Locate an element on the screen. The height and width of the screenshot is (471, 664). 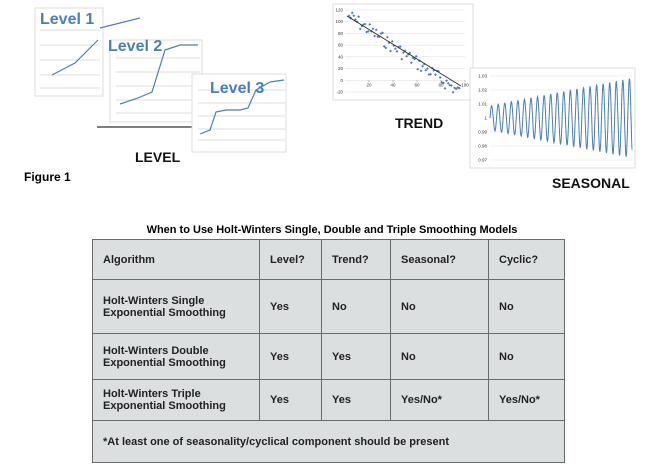
y-tick-label: 1 is located at coordinates (485, 118).